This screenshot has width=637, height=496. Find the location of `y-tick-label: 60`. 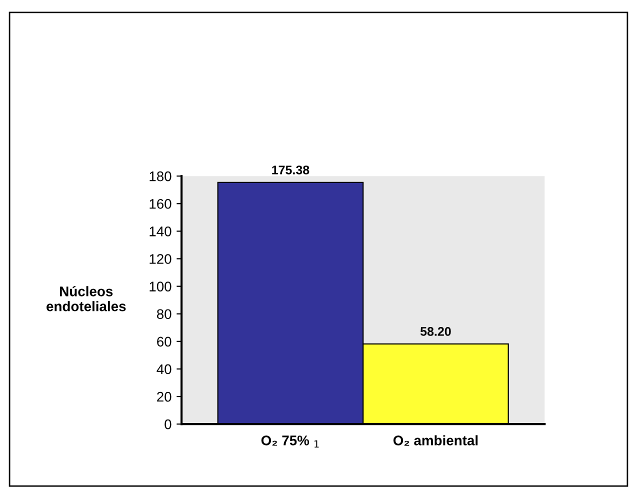

y-tick-label: 60 is located at coordinates (164, 341).